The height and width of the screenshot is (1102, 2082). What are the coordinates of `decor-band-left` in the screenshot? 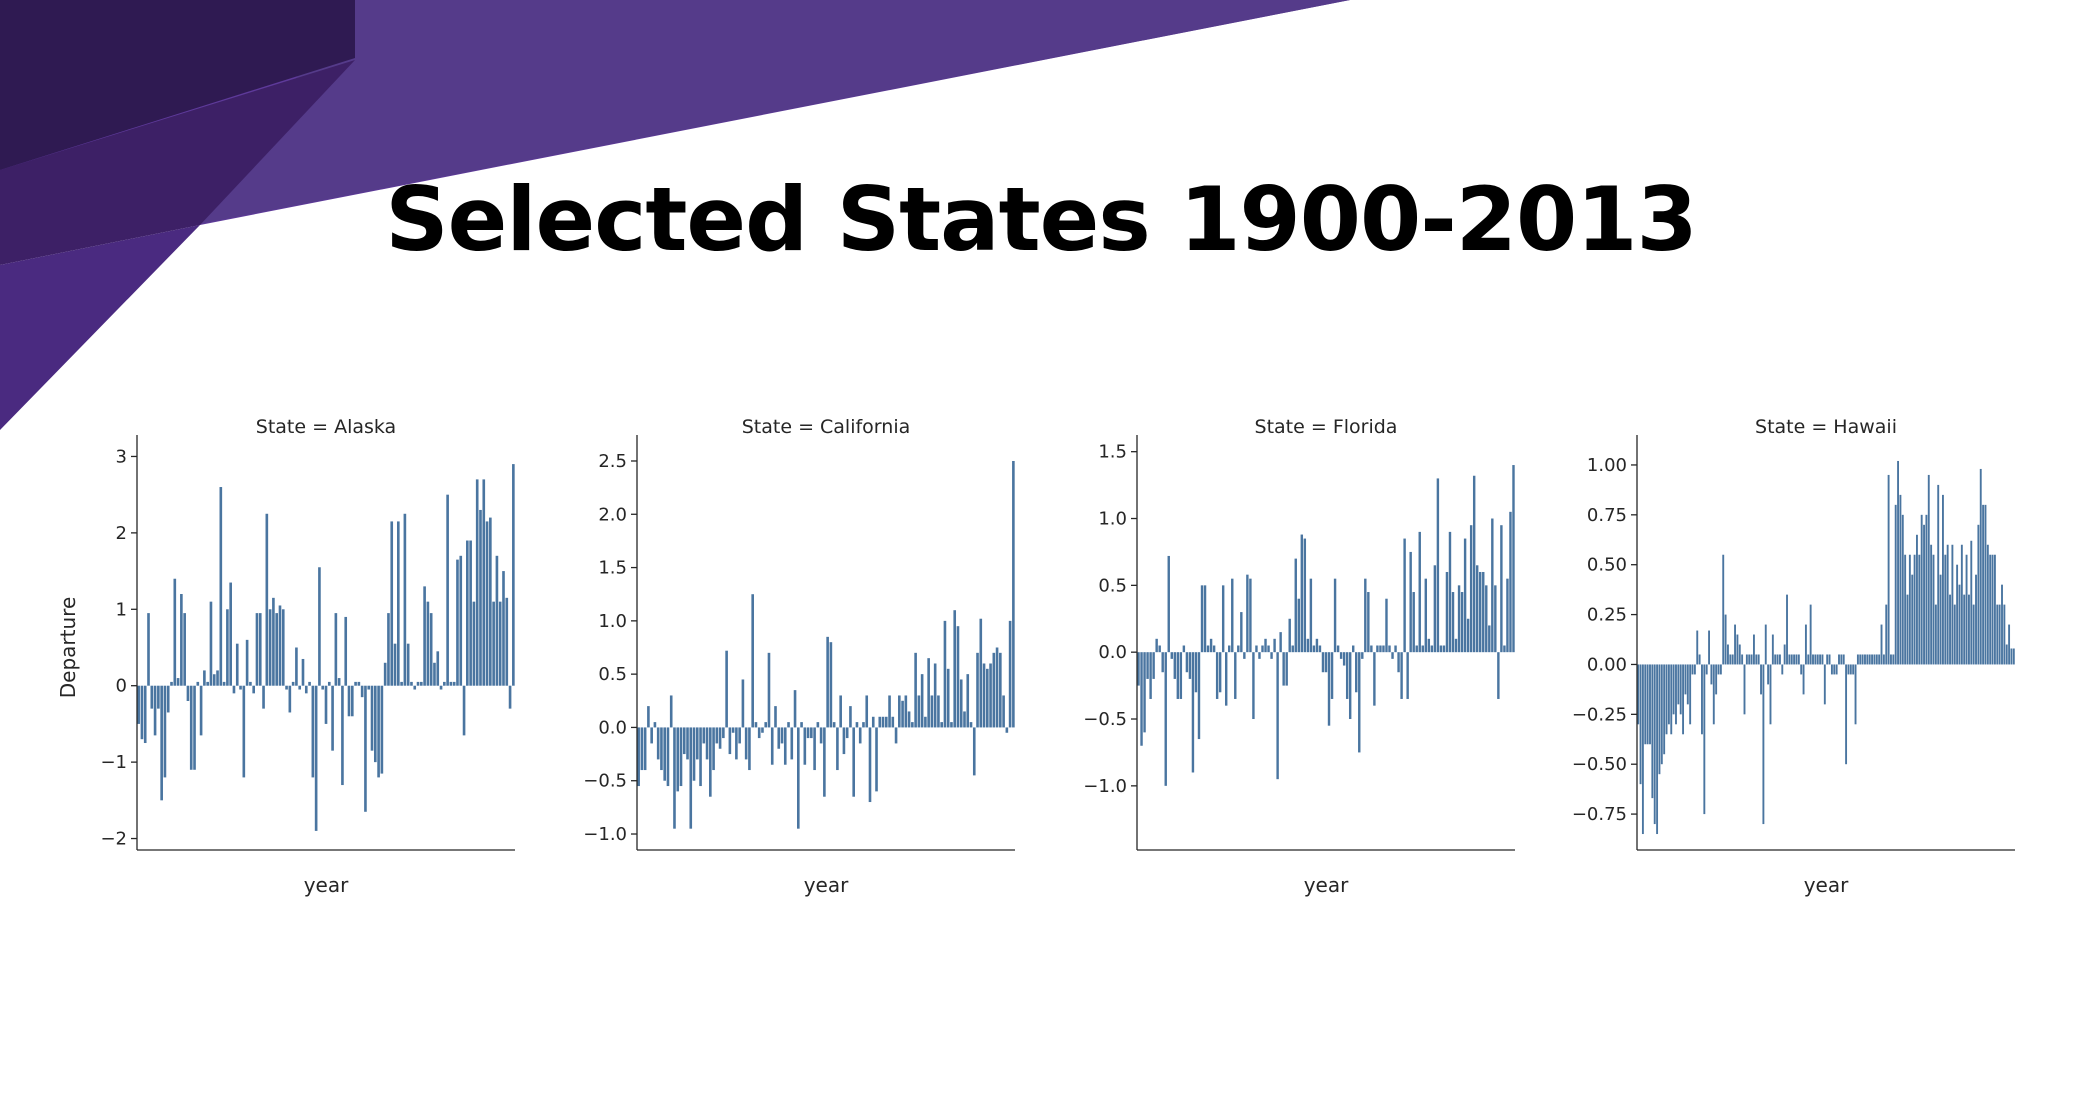 It's located at (177, 162).